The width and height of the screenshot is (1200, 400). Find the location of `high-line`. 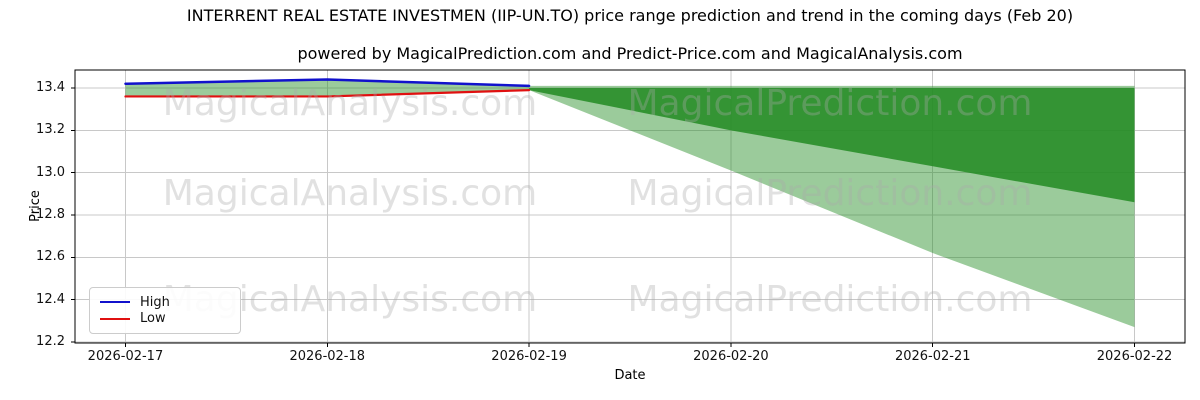

high-line is located at coordinates (327, 83).